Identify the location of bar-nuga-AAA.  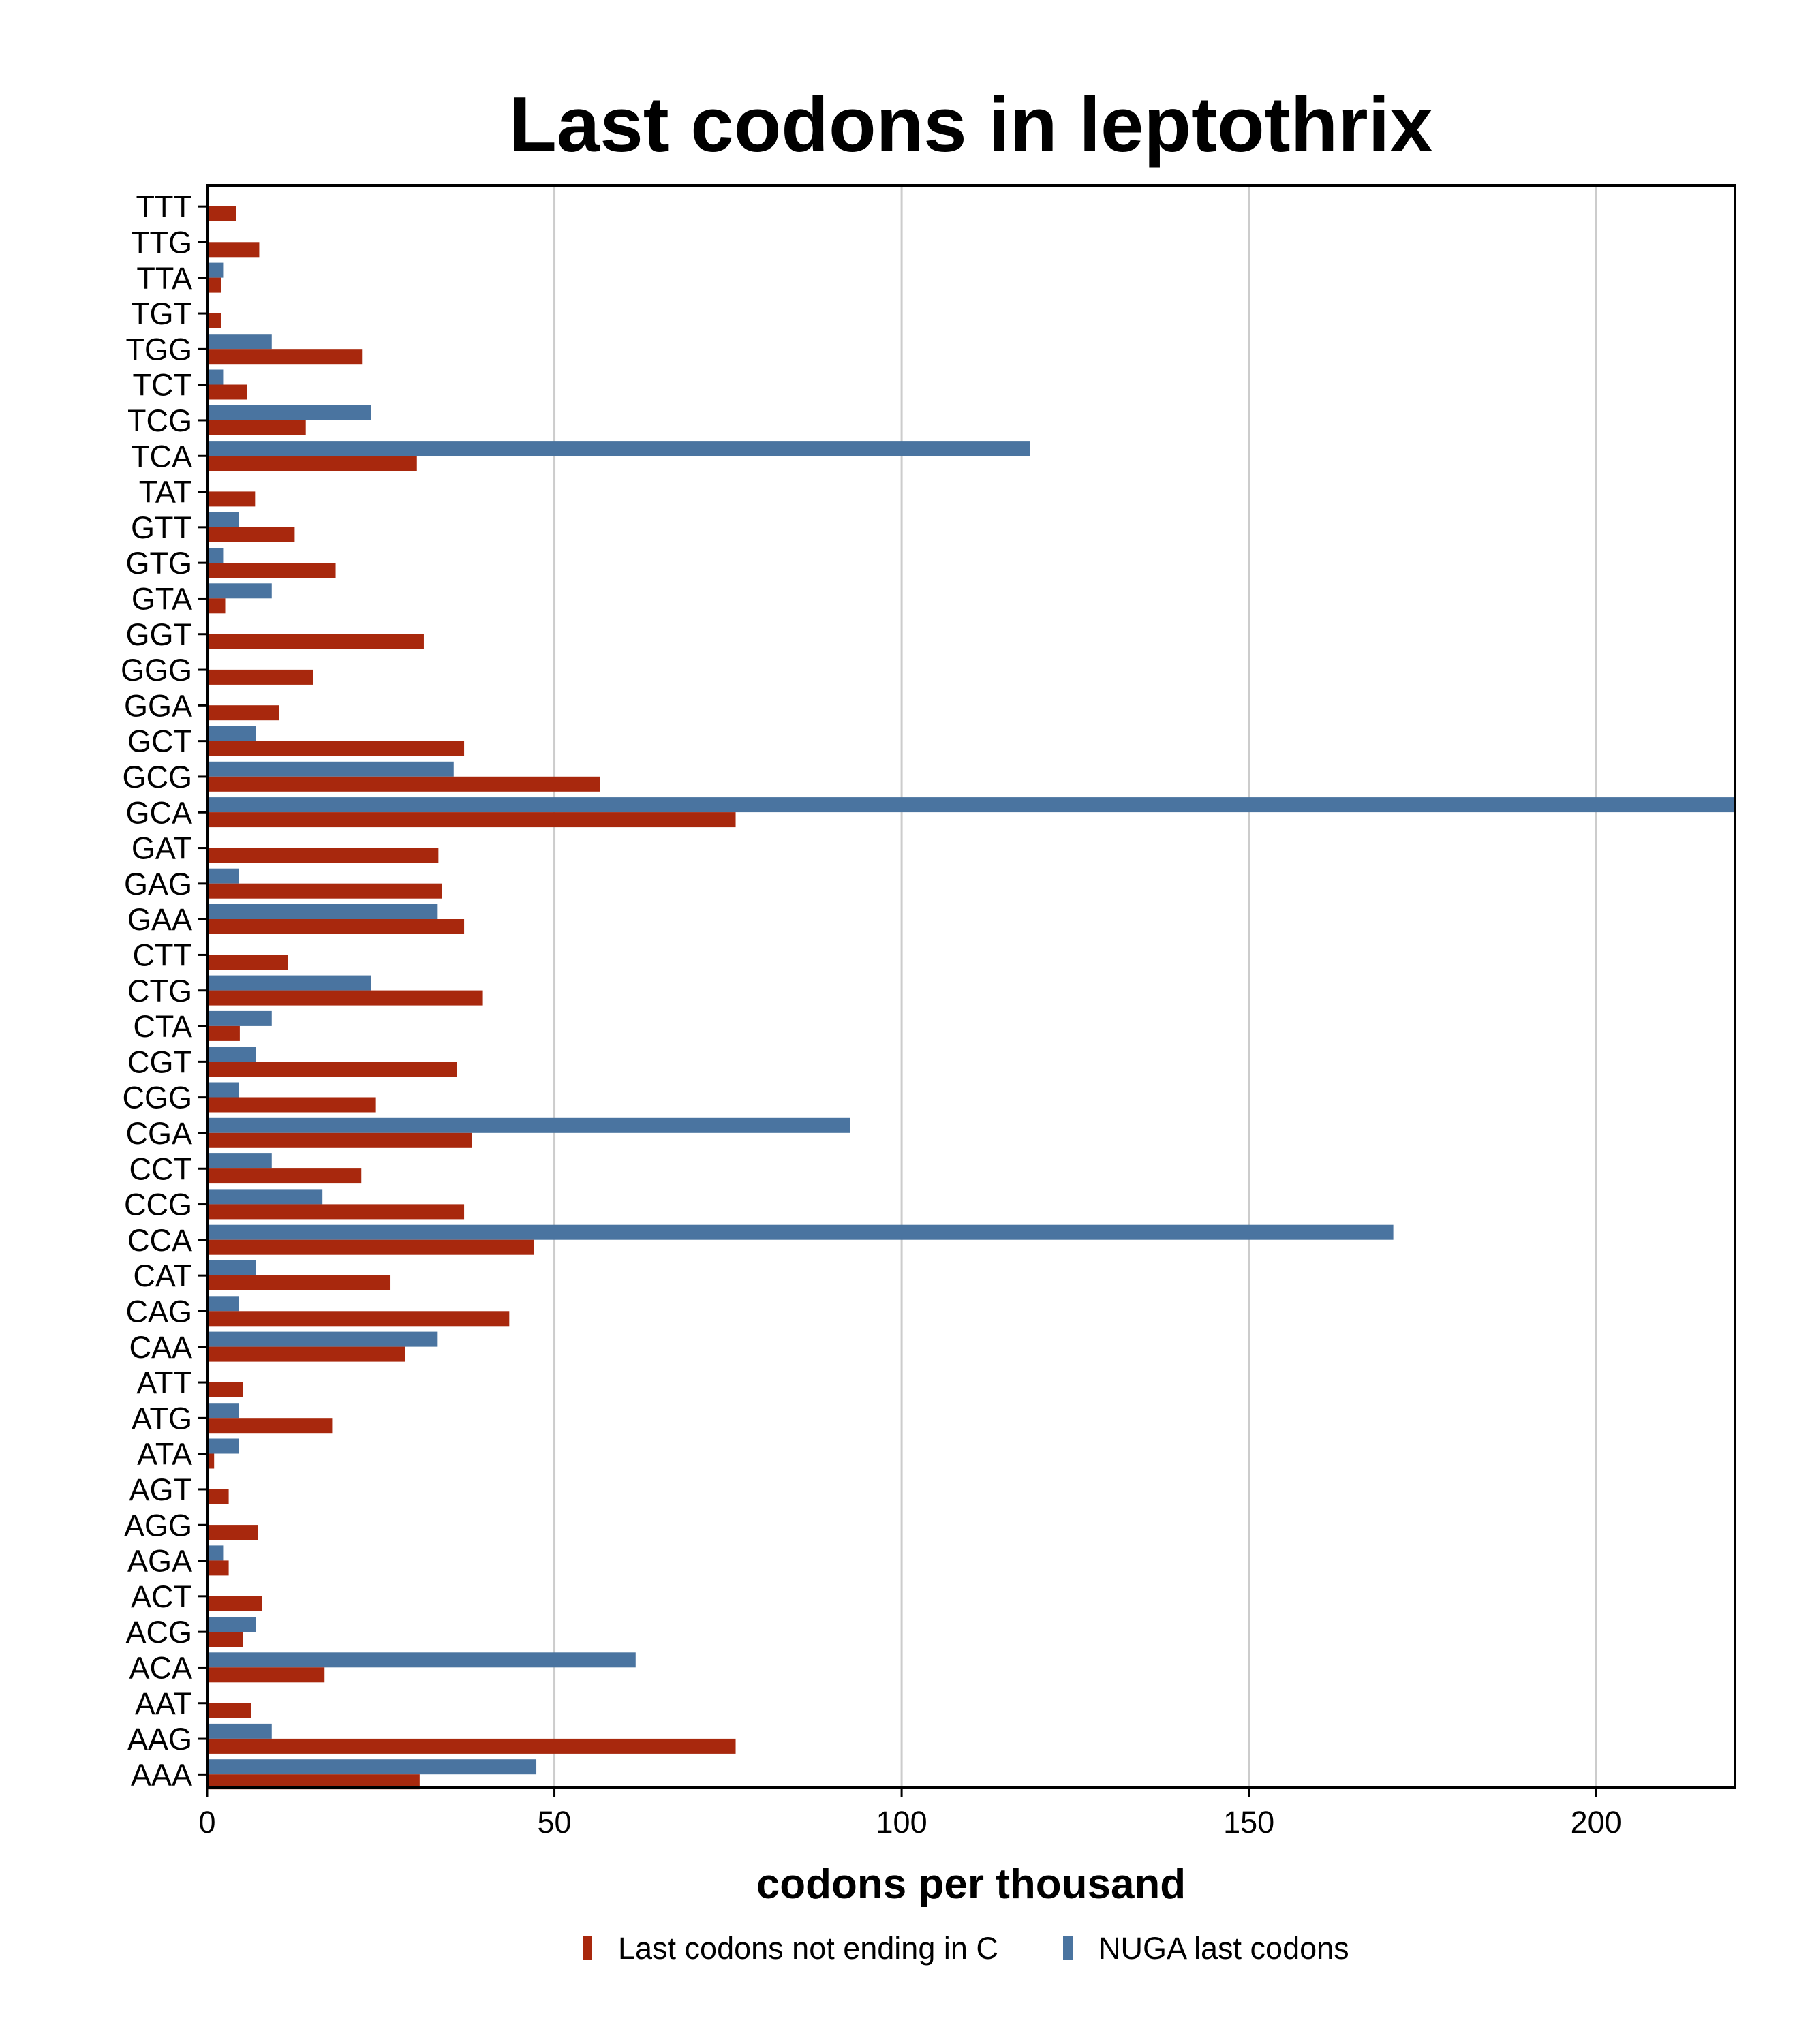
(372, 1767).